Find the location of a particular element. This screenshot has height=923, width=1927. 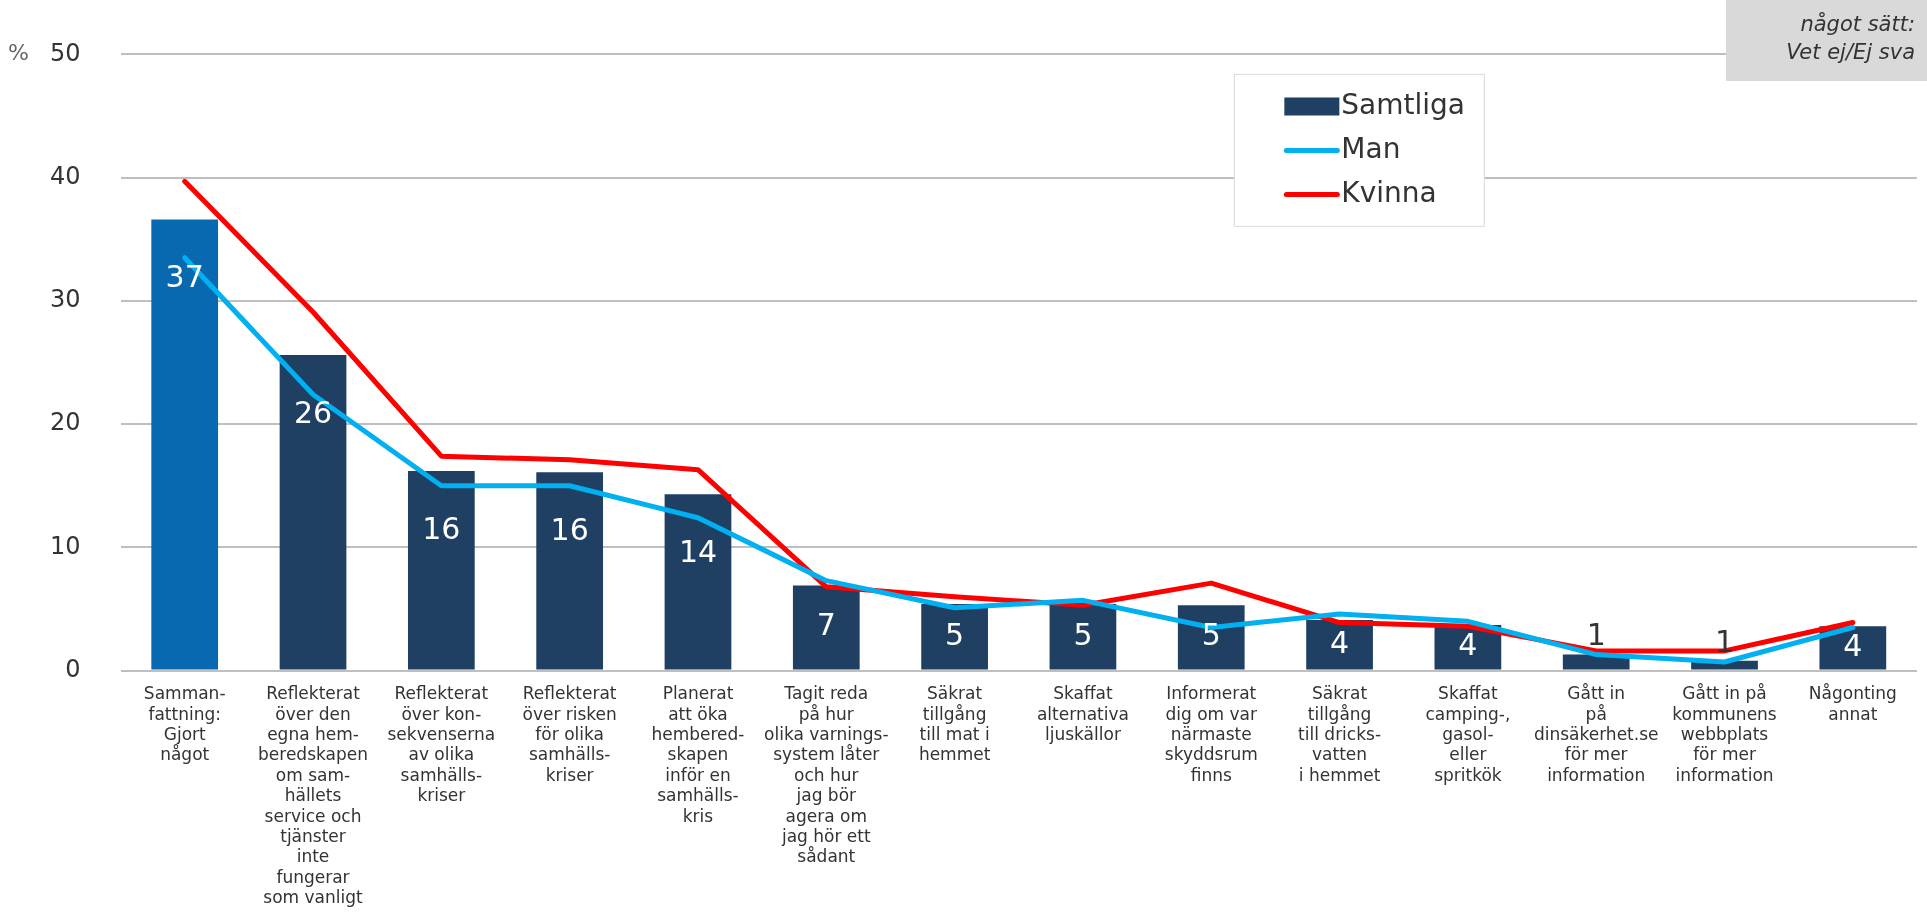

x-tick-label: Reflekterat över kon- sekvenserna av olika samhälls- kriser is located at coordinates (441, 744).